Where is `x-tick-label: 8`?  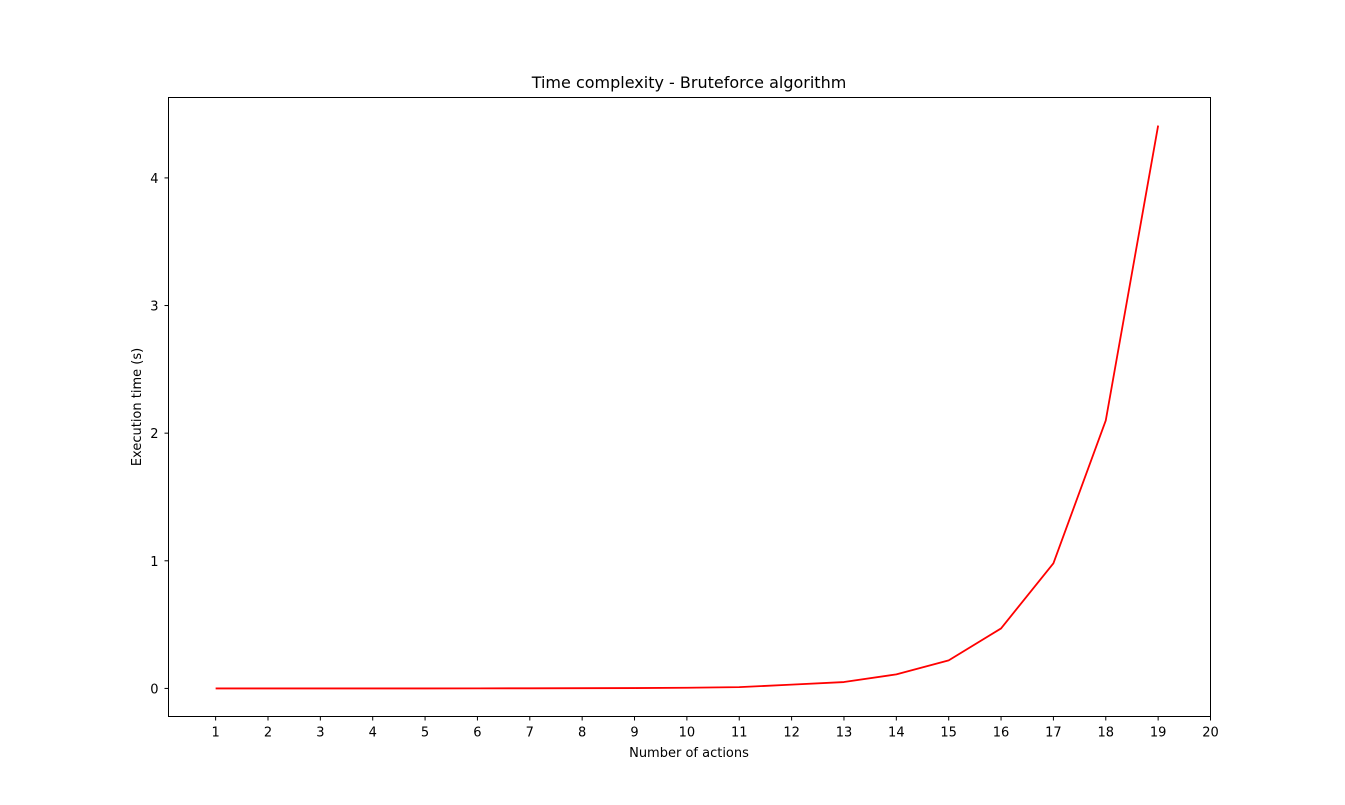 x-tick-label: 8 is located at coordinates (582, 733).